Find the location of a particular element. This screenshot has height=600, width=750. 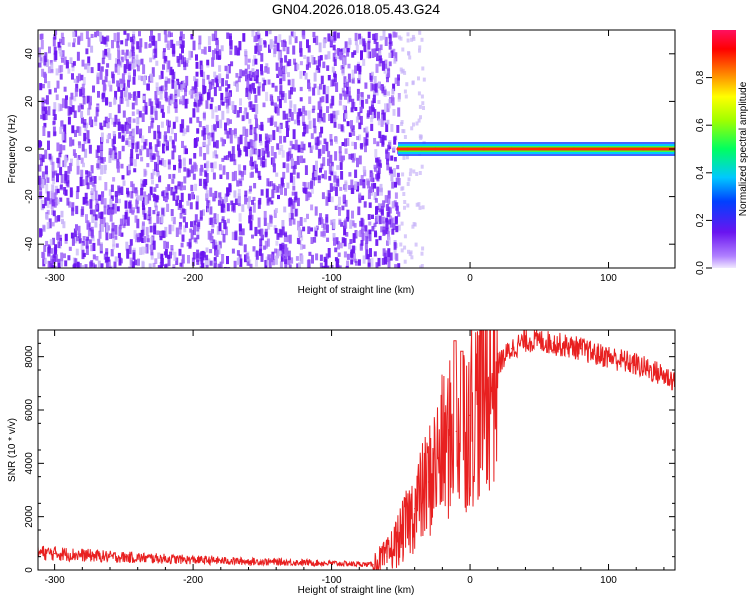

colorbar-tick-label: 0.0 is located at coordinates (700, 268).